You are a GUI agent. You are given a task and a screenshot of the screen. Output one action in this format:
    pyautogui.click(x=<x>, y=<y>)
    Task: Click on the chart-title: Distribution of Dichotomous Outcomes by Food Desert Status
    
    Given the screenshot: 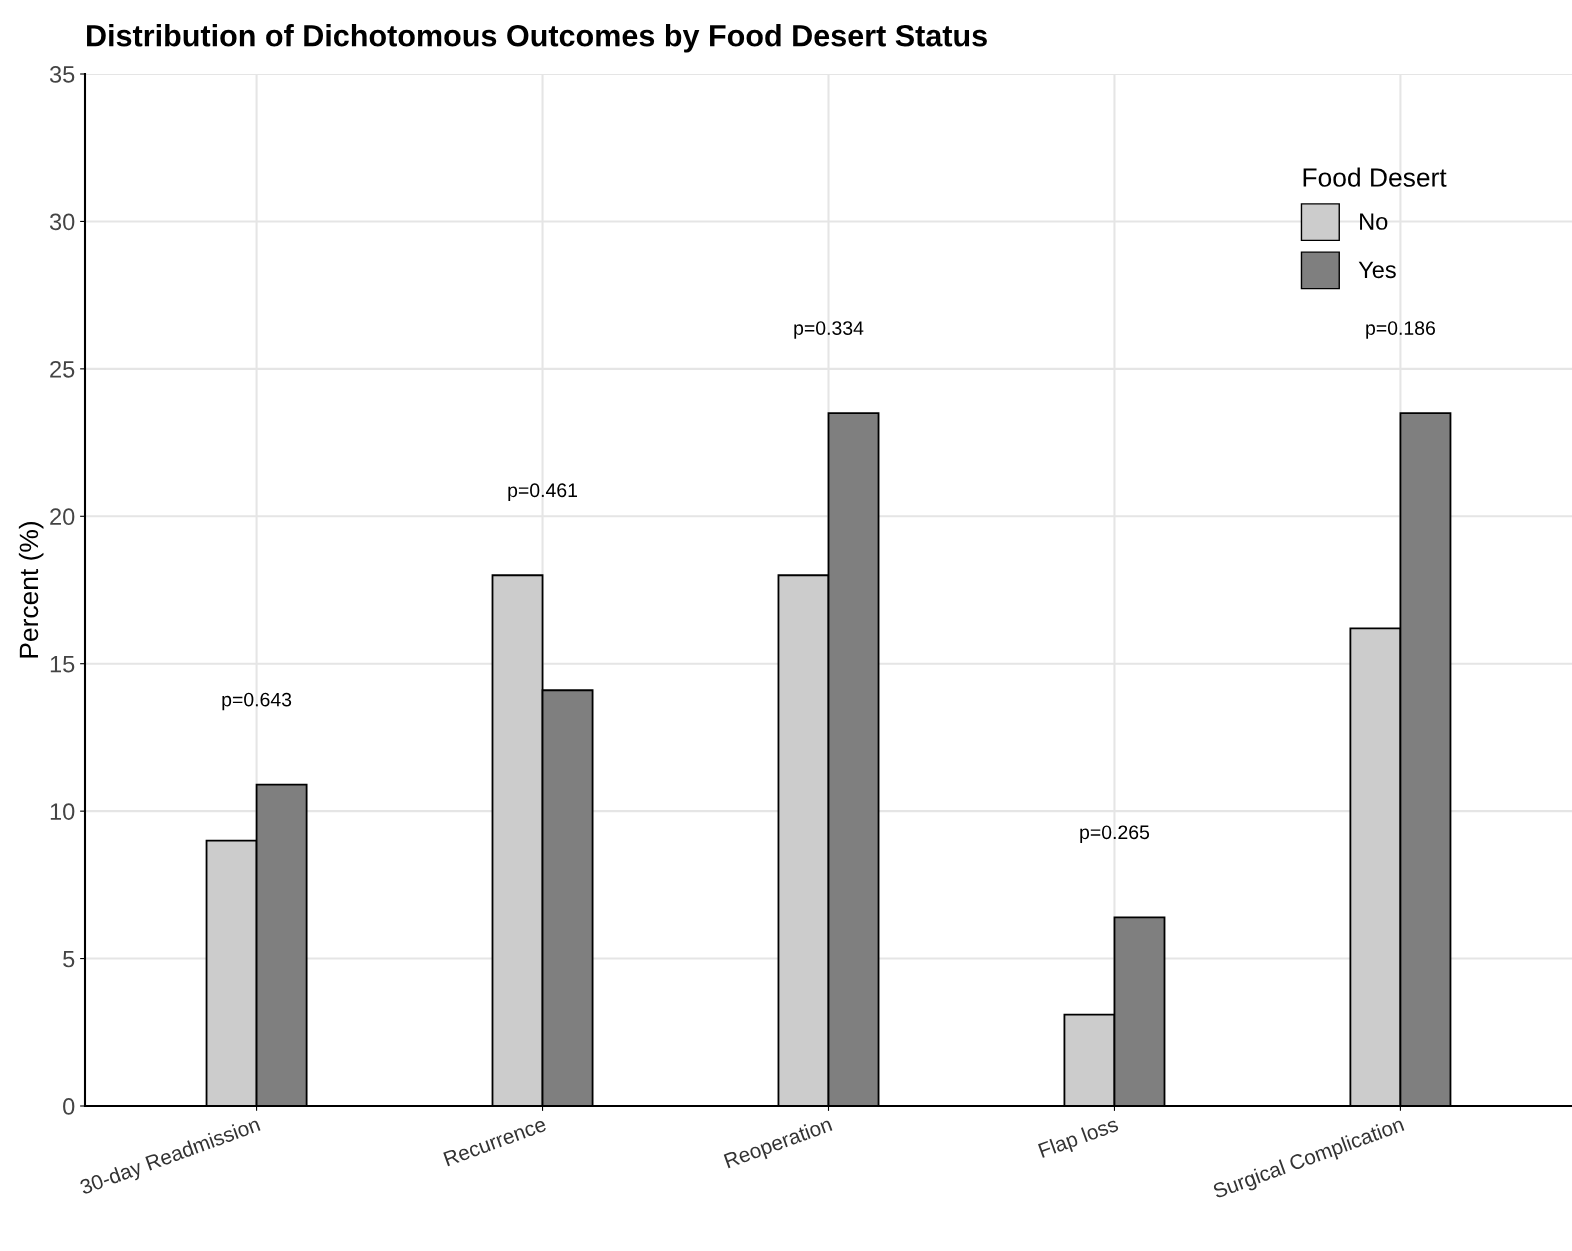 What is the action you would take?
    pyautogui.click(x=537, y=38)
    